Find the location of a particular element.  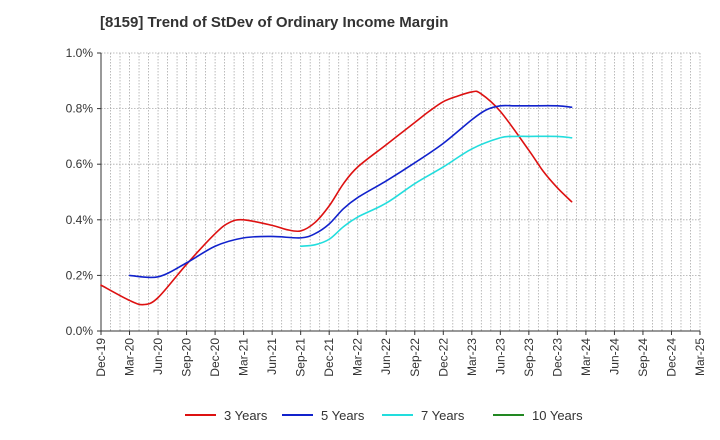

x-tick-label: Dec-19 is located at coordinates (101, 357).